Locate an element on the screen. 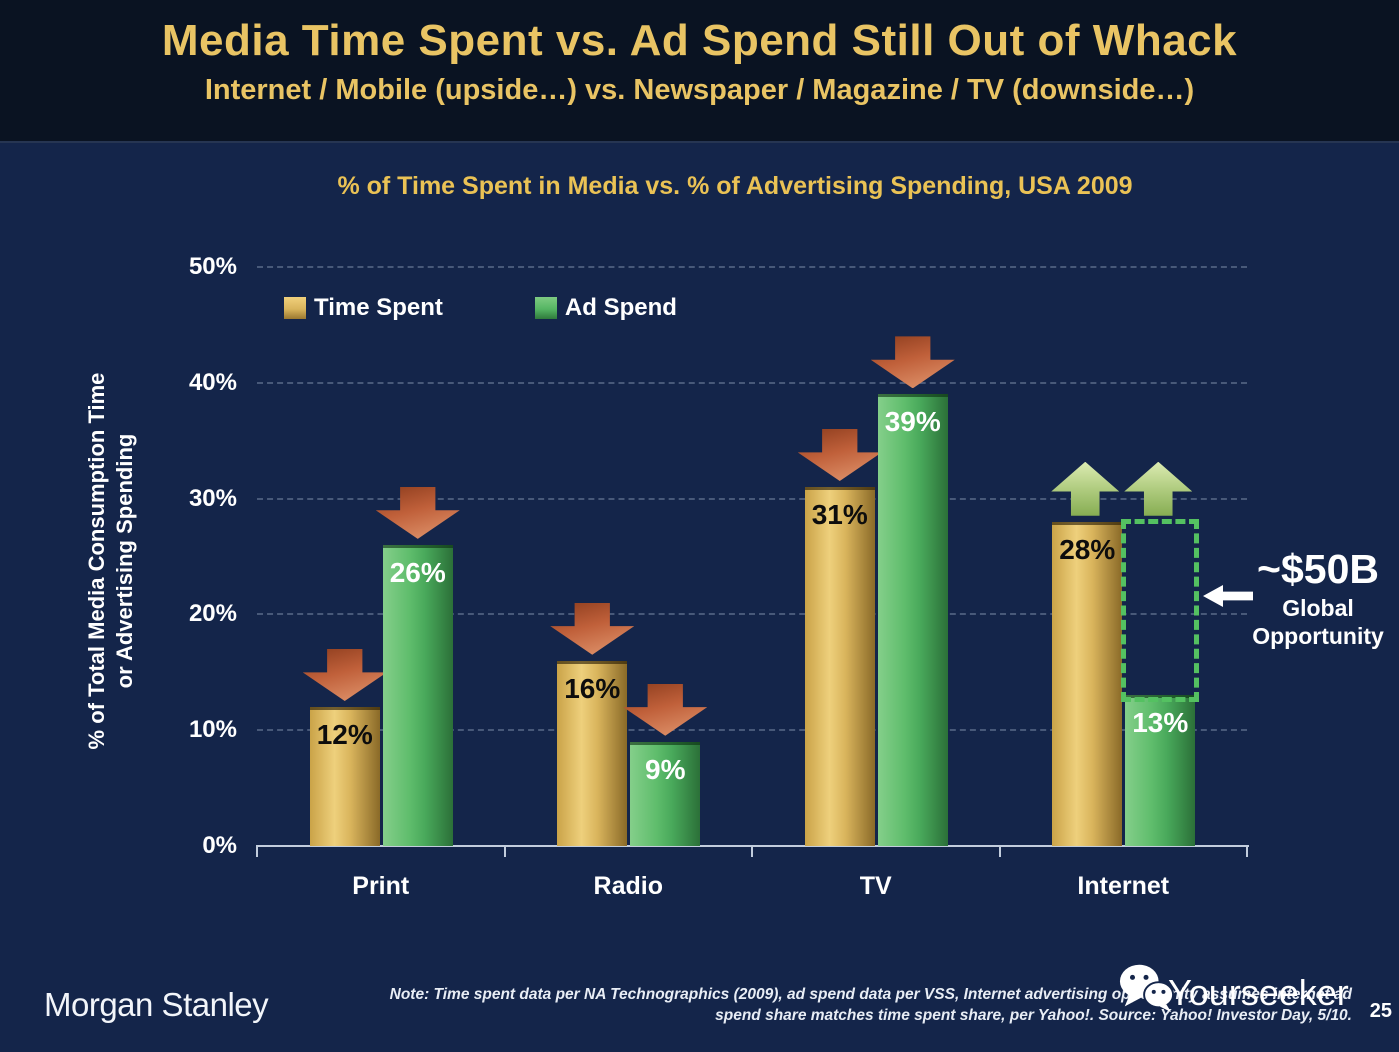  opportunity-headline: ~$50B is located at coordinates (1318, 569).